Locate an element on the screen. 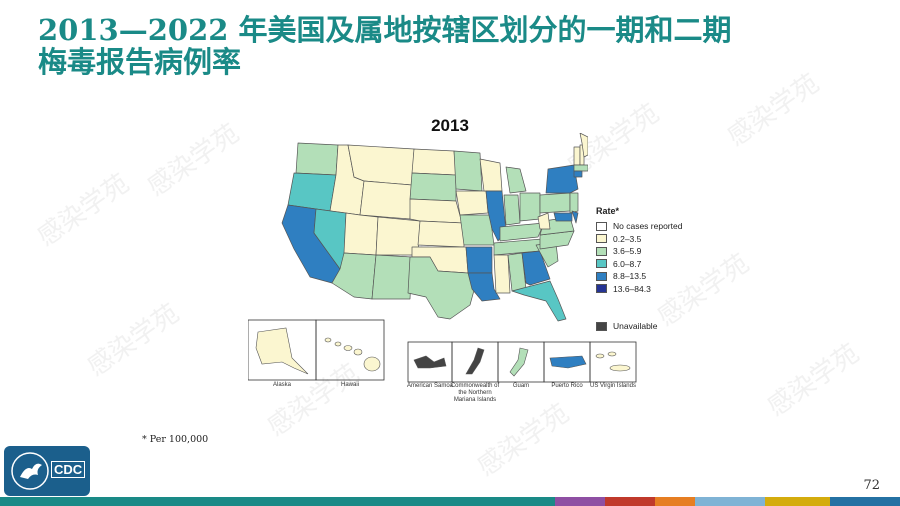  legend-label: 8.8–13.5 is located at coordinates (630, 276).